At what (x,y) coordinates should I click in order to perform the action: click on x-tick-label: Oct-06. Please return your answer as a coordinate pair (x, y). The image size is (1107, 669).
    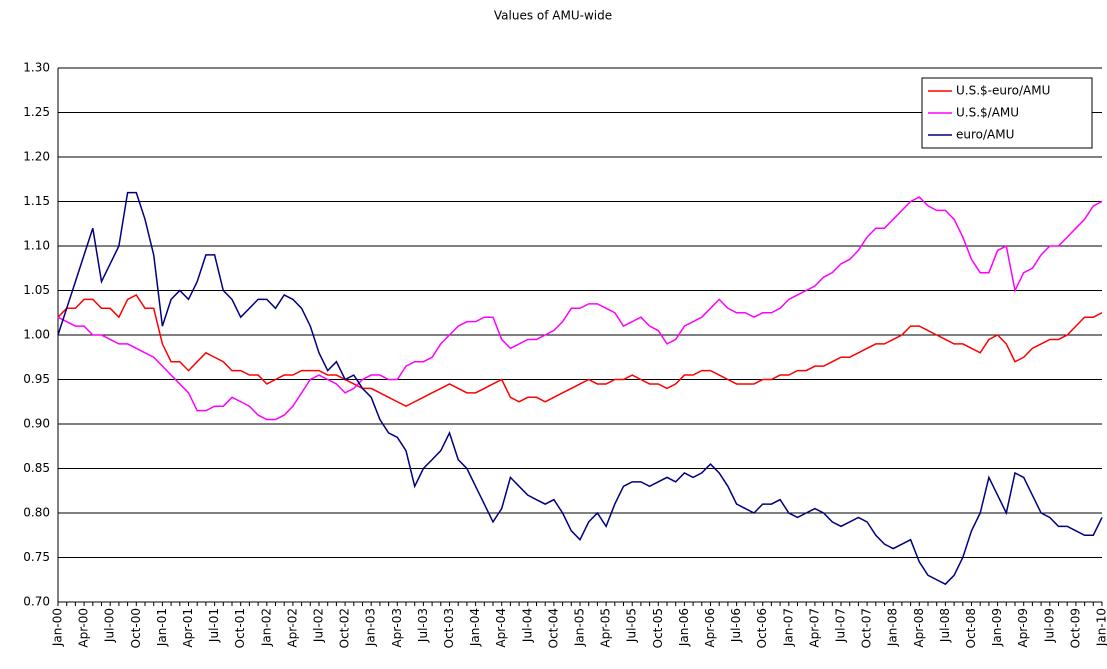
    Looking at the image, I should click on (762, 628).